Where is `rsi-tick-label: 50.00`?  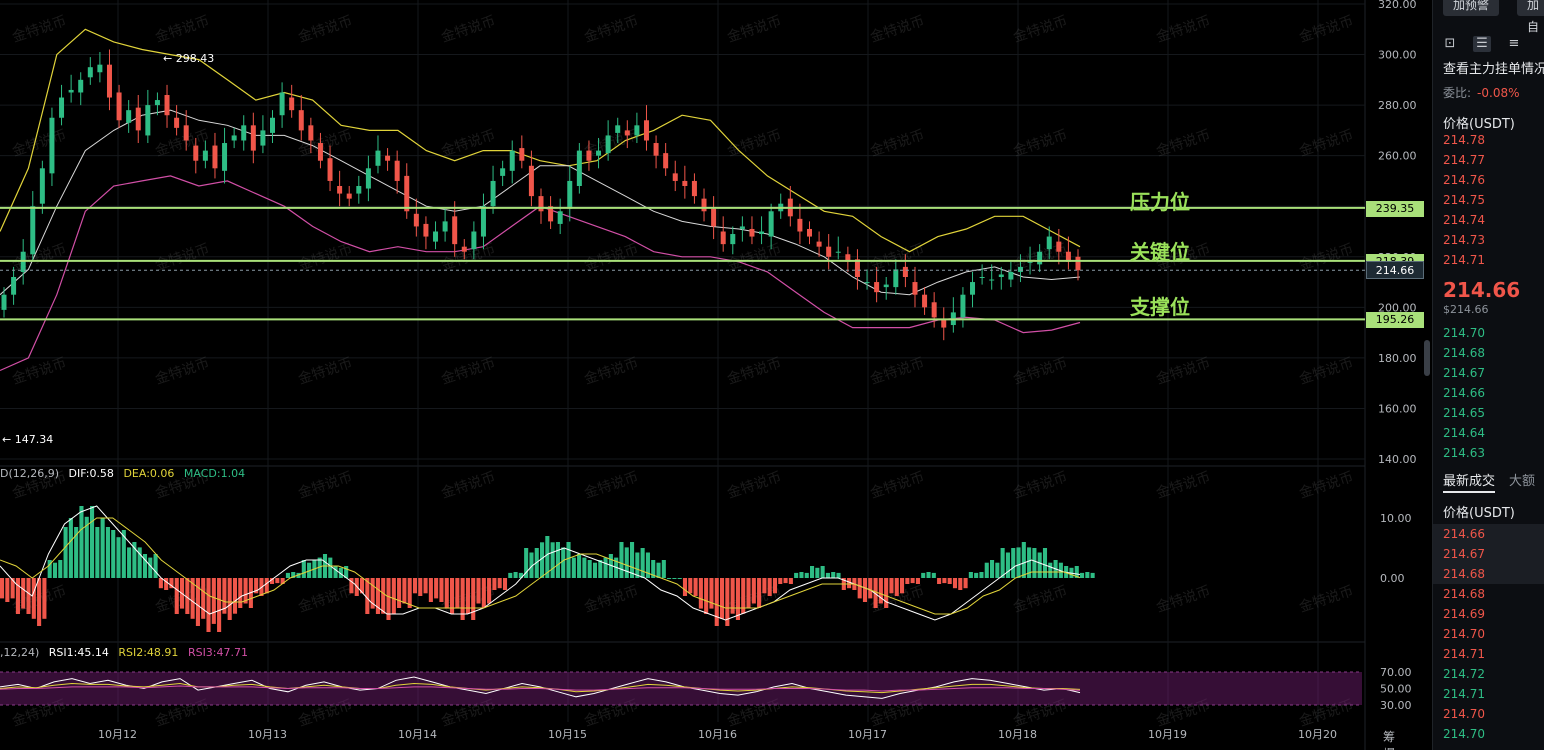
rsi-tick-label: 50.00 is located at coordinates (1396, 689).